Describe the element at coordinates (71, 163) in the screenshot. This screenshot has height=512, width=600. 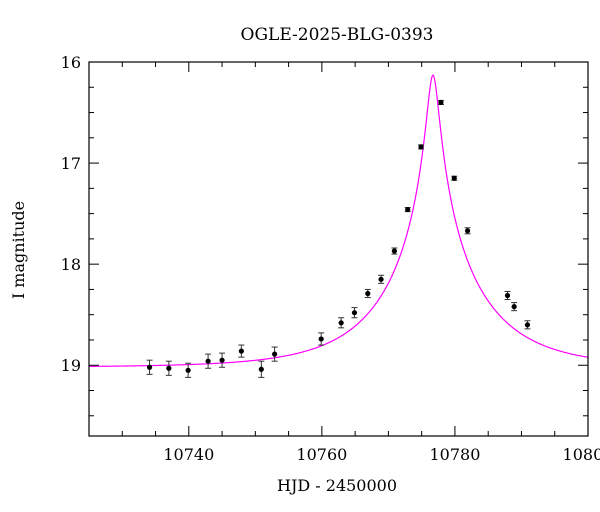
I see `y-tick-label: 17` at that location.